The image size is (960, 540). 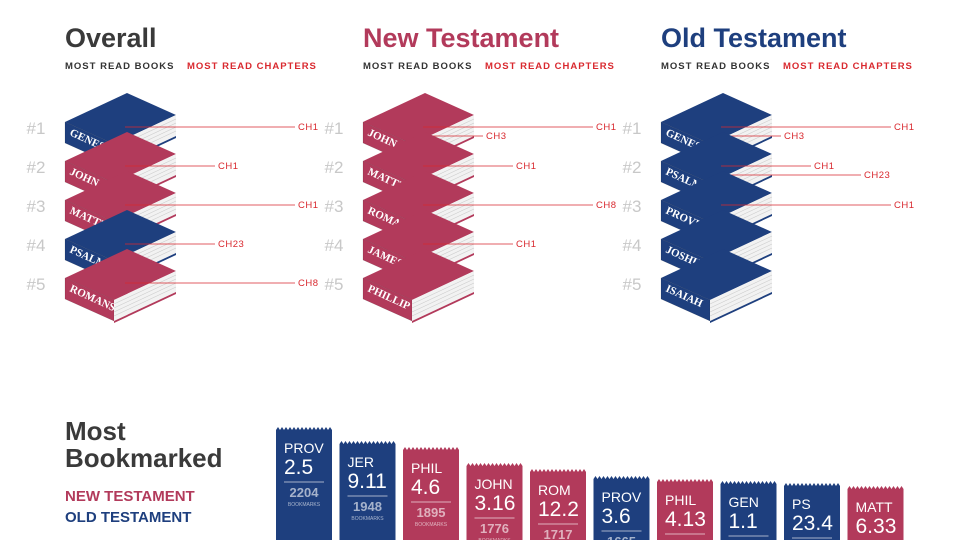 I want to click on bookmarked-title: Most Bookmarked, so click(x=144, y=444).